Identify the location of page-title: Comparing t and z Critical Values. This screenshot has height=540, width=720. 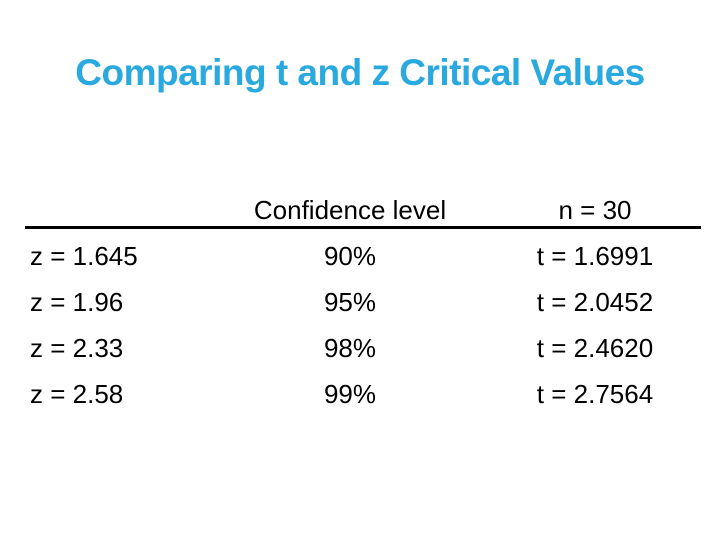
(360, 72).